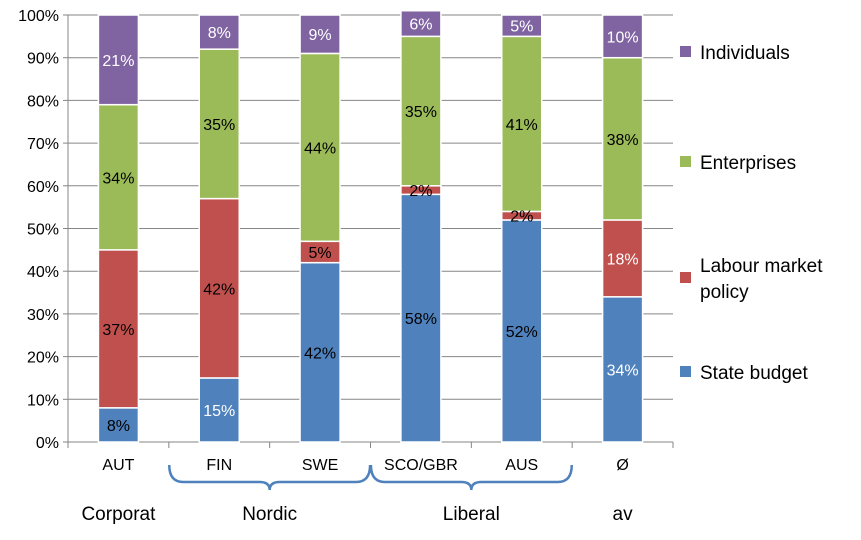 This screenshot has width=861, height=540. I want to click on group-label: Nordic, so click(269, 514).